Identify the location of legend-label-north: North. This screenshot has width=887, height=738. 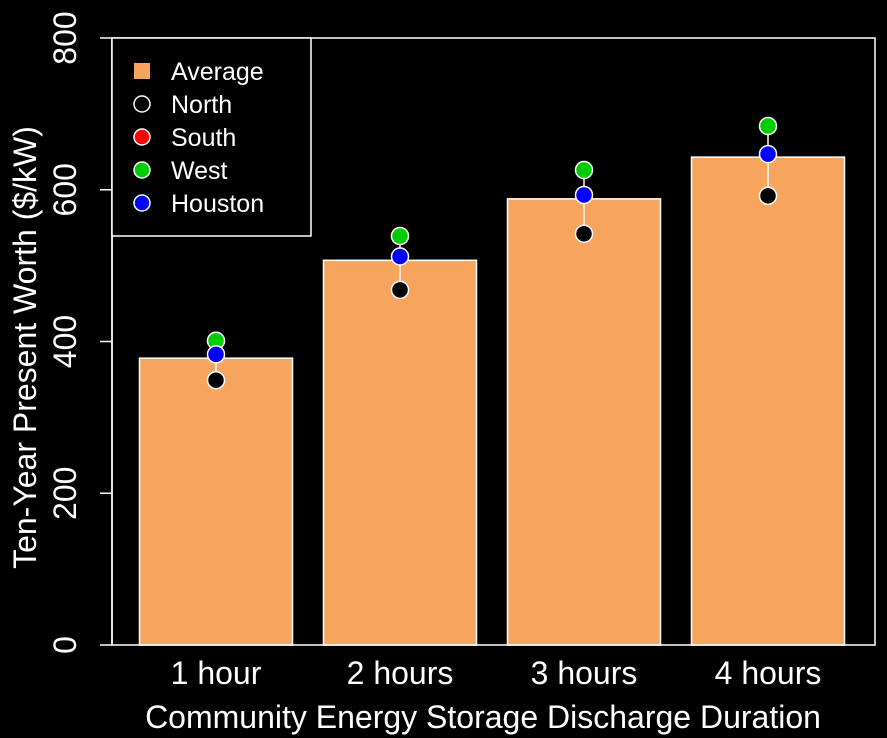
(201, 105).